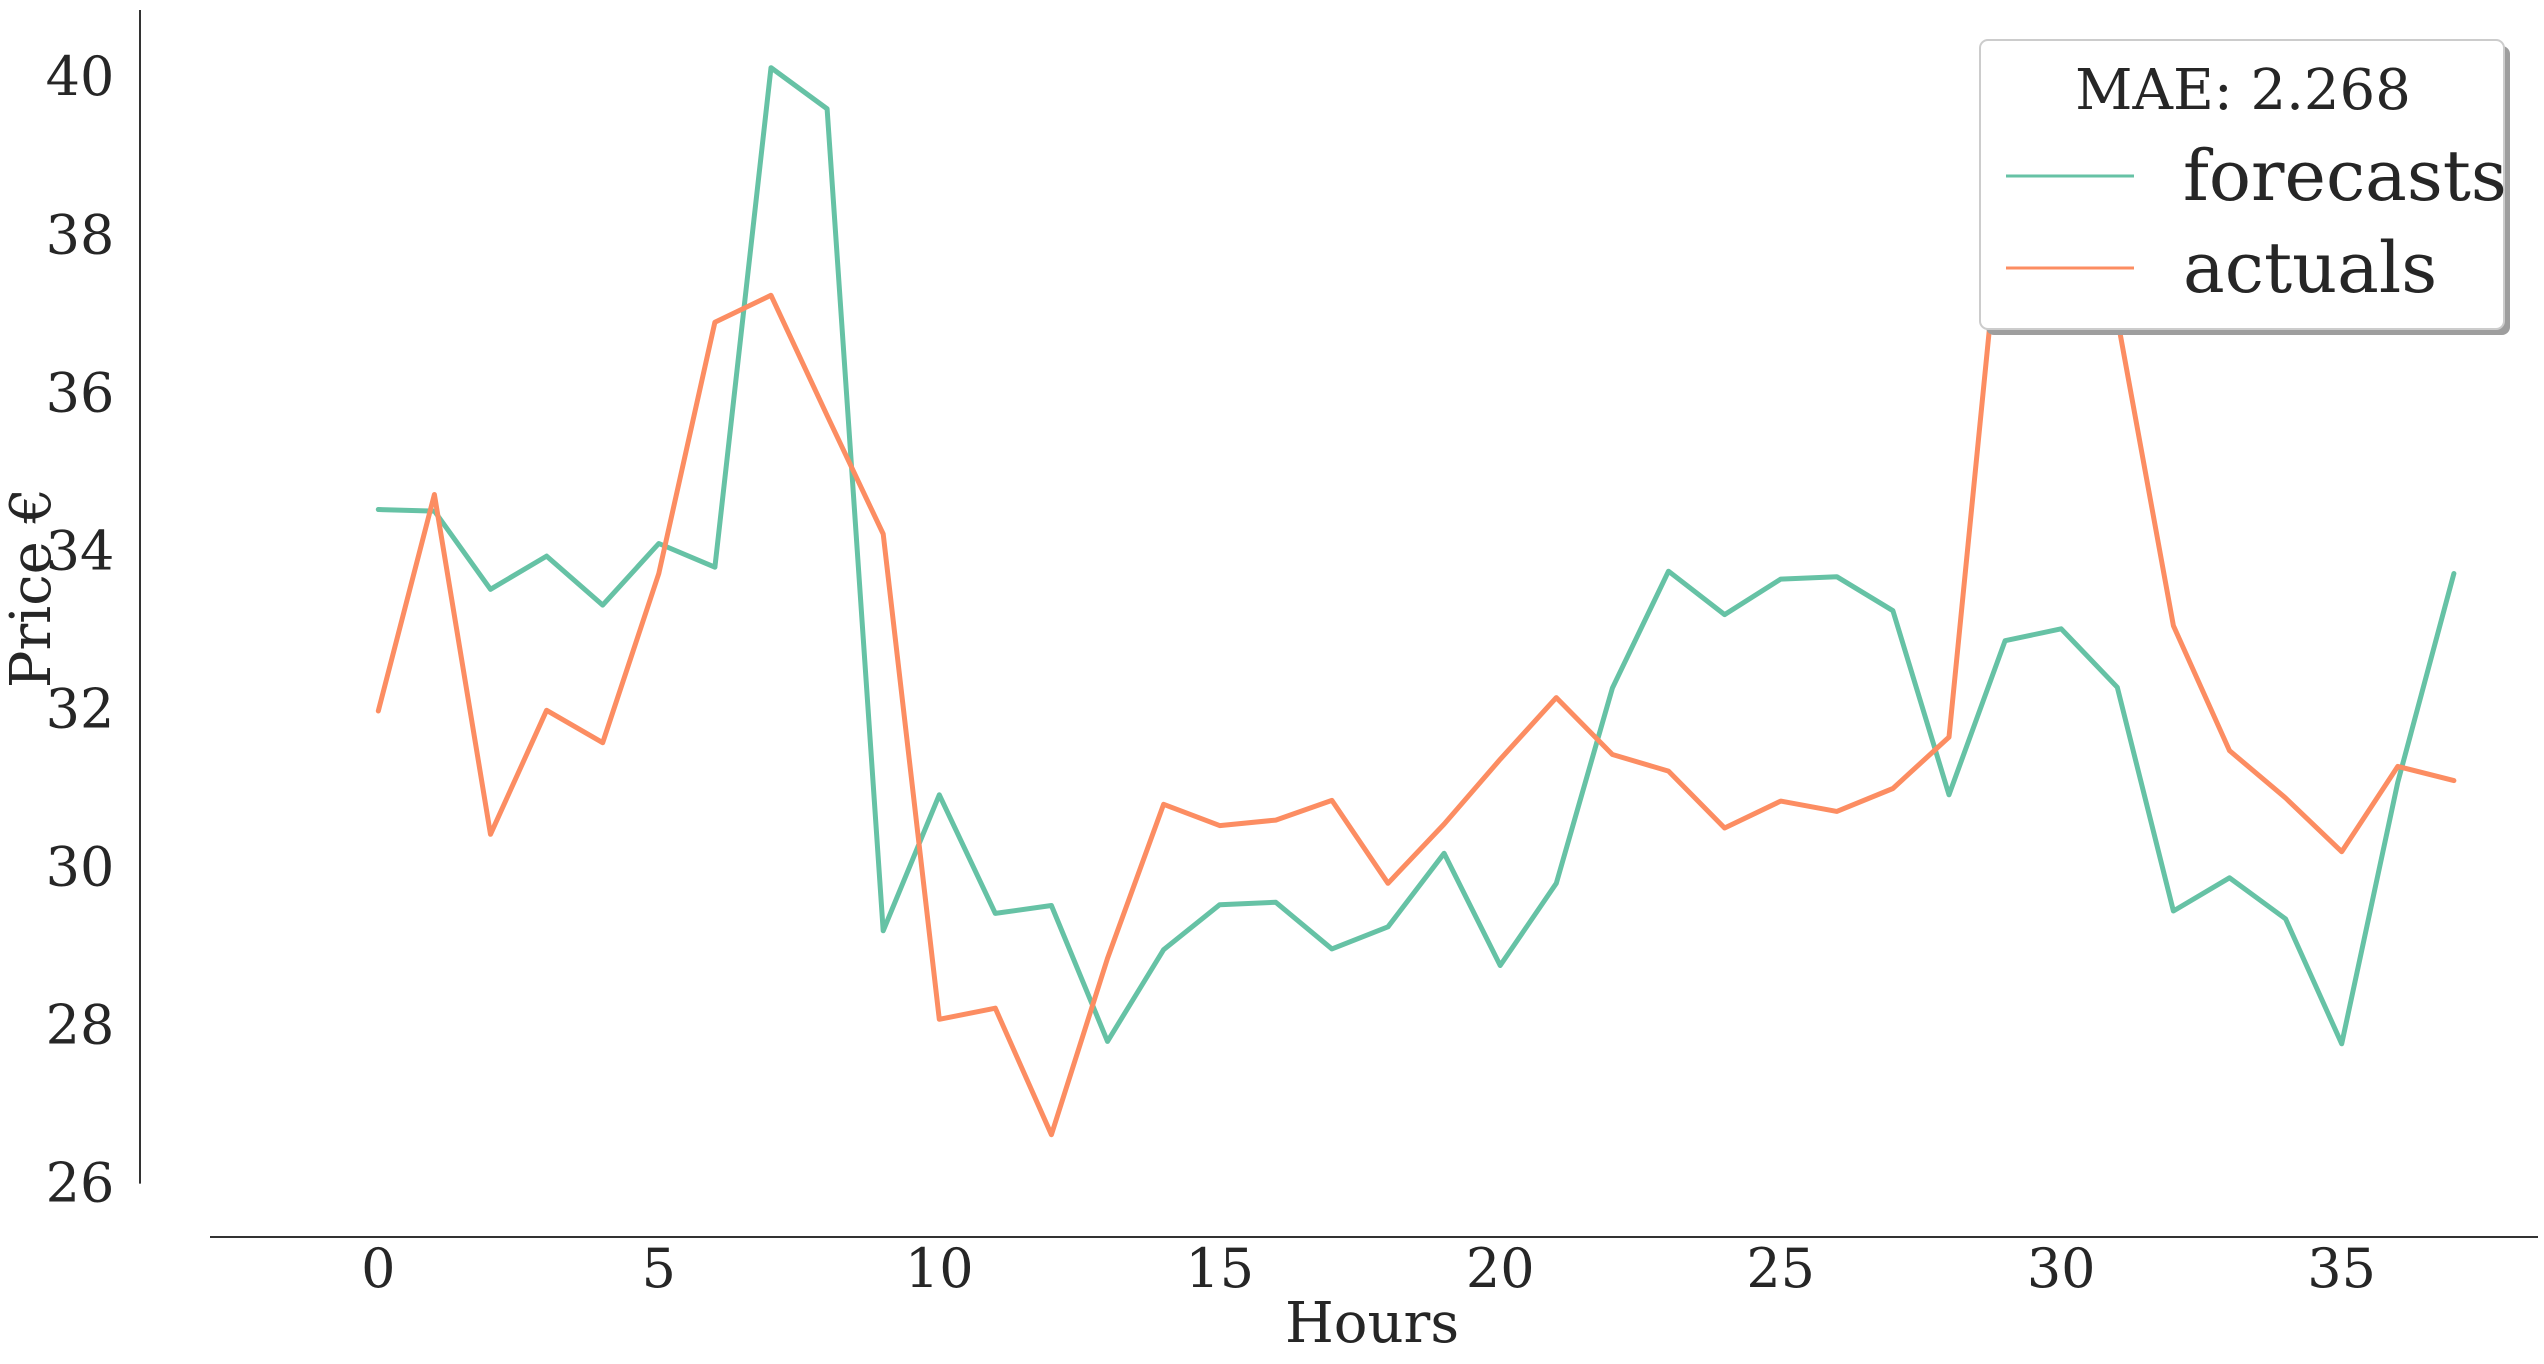 The height and width of the screenshot is (1364, 2544). I want to click on y-tick-label: 36, so click(80, 392).